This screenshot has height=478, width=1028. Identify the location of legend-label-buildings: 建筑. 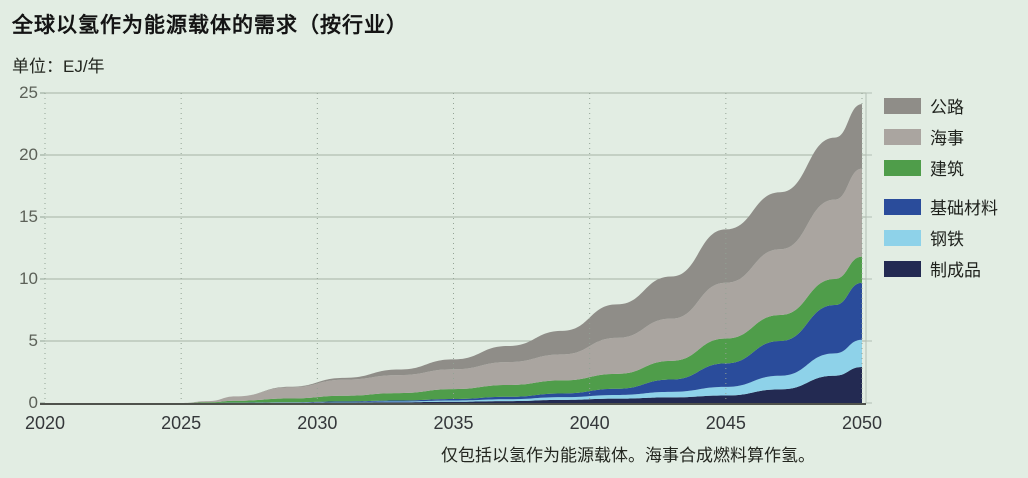
(947, 169).